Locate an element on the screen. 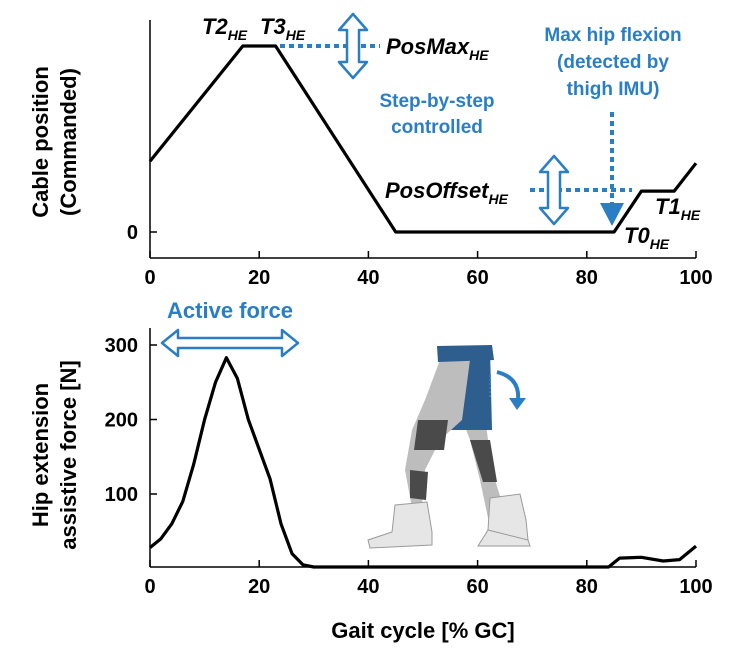 The height and width of the screenshot is (650, 734). bottom-y-tick-label: 300 is located at coordinates (121, 346).